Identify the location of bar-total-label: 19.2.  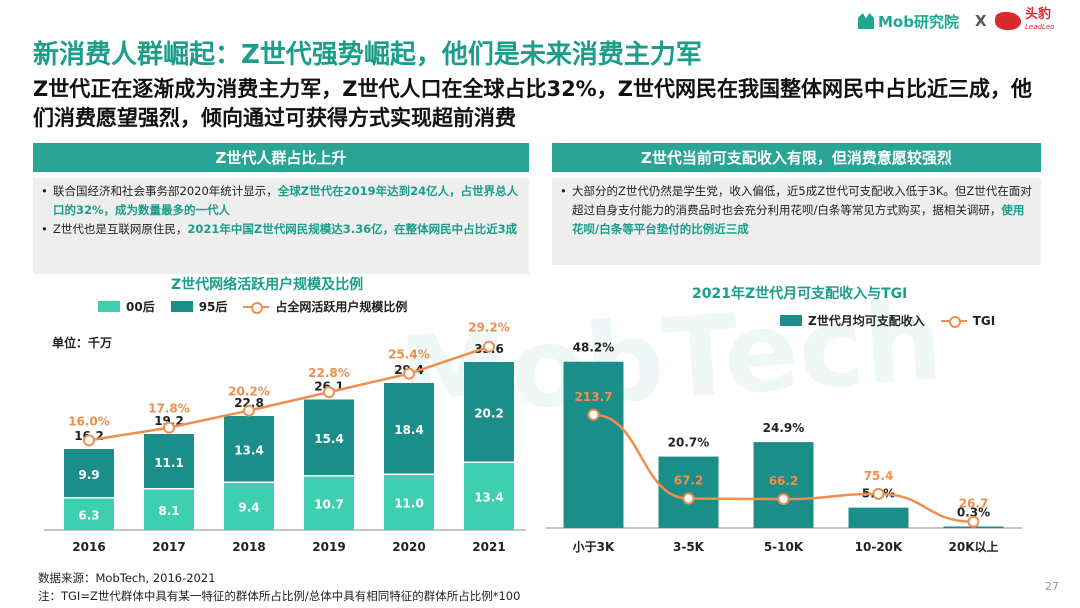
(169, 421).